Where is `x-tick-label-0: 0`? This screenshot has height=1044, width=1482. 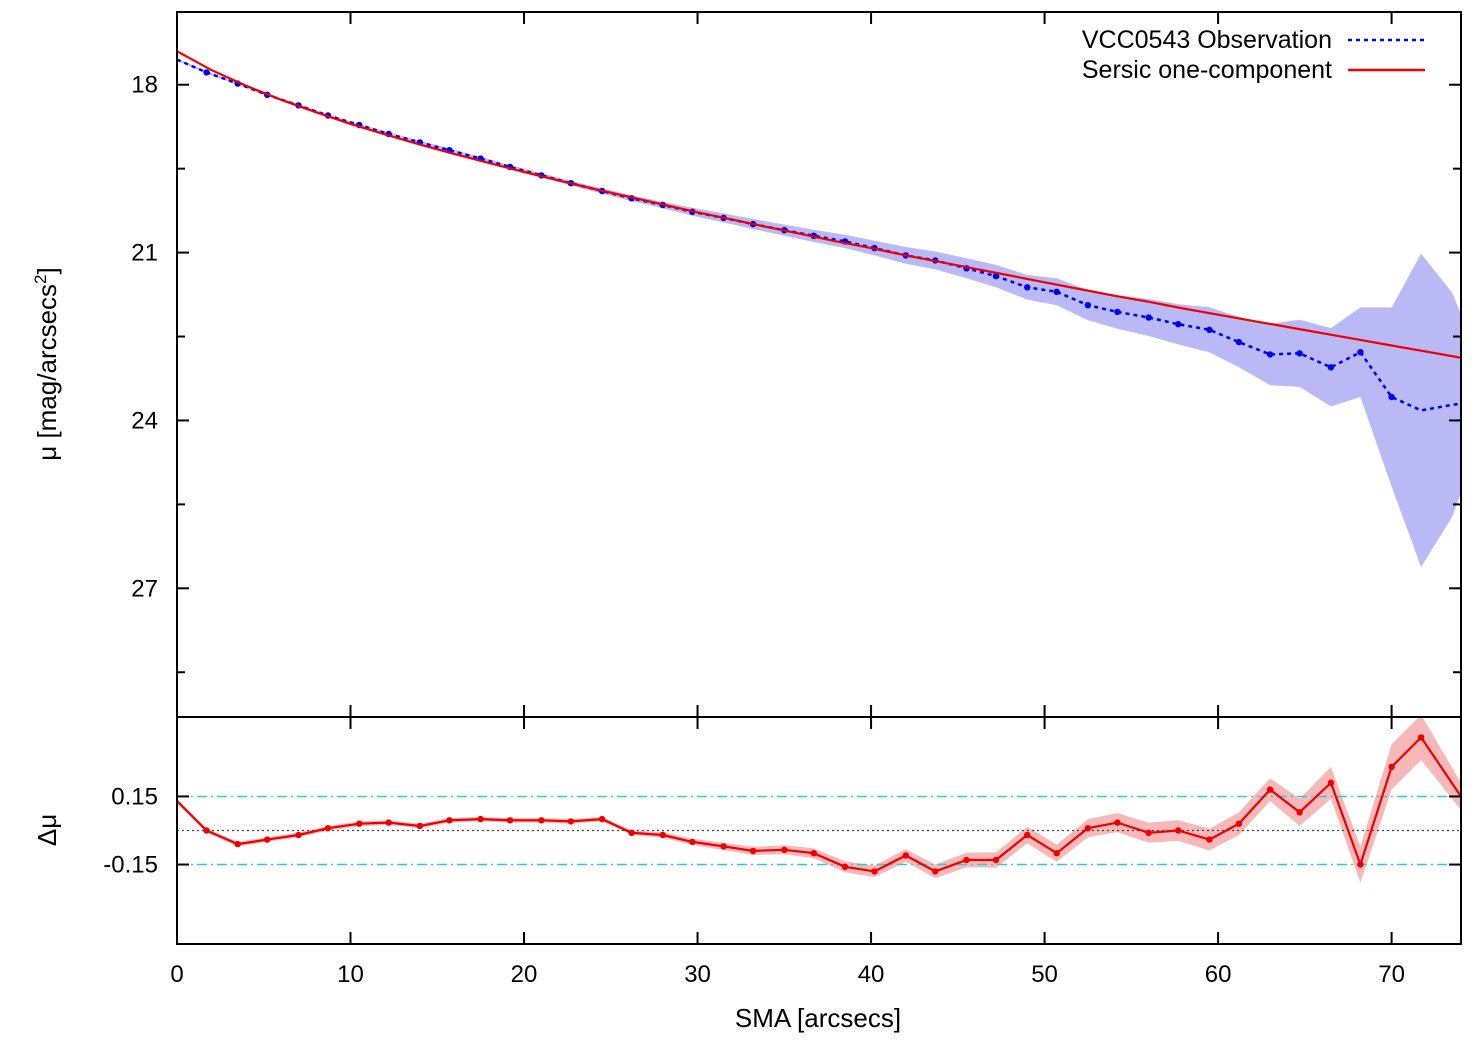 x-tick-label-0: 0 is located at coordinates (176, 974).